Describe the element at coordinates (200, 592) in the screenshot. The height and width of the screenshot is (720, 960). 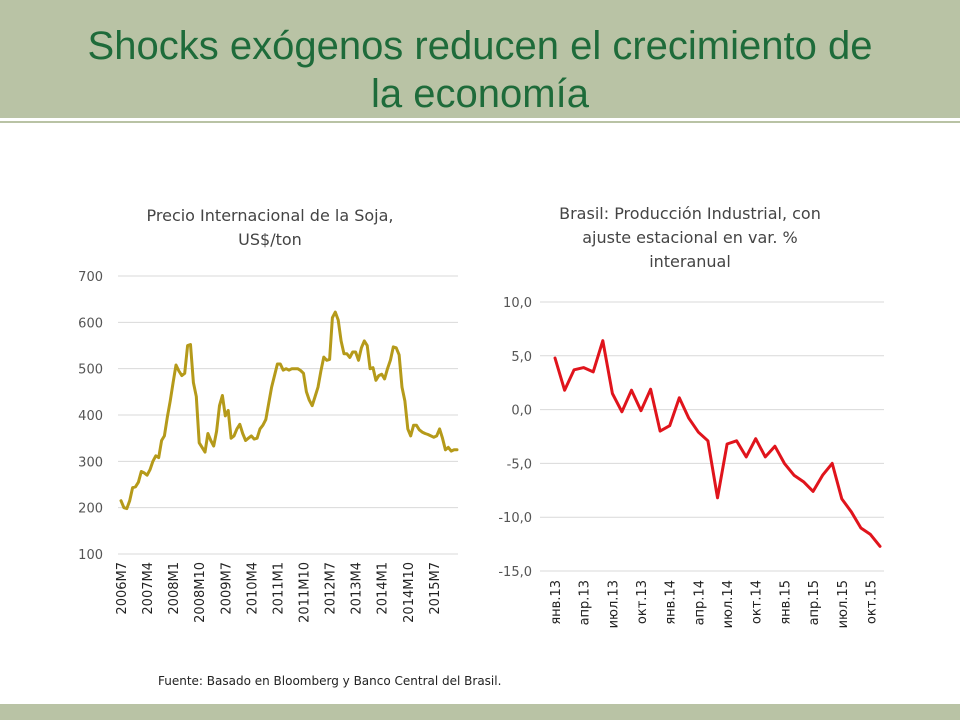
I see `soy-x-tick-label: 2008M10` at that location.